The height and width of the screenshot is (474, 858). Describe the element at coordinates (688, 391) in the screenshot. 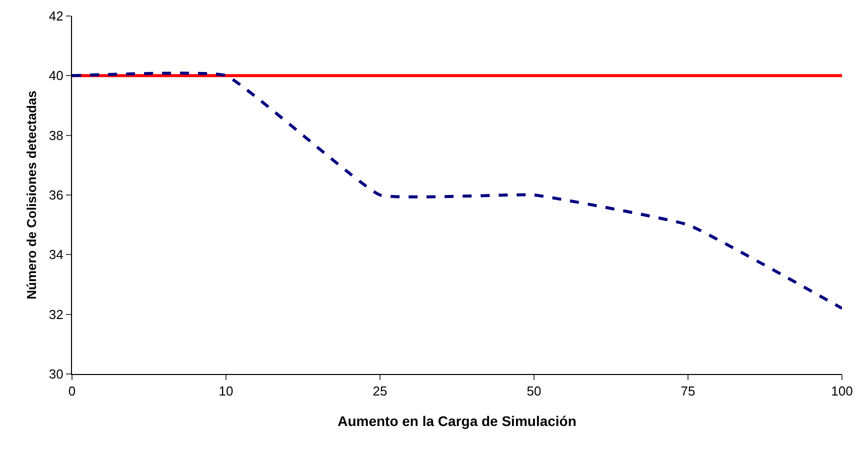

I see `x-tick-label: 75` at that location.